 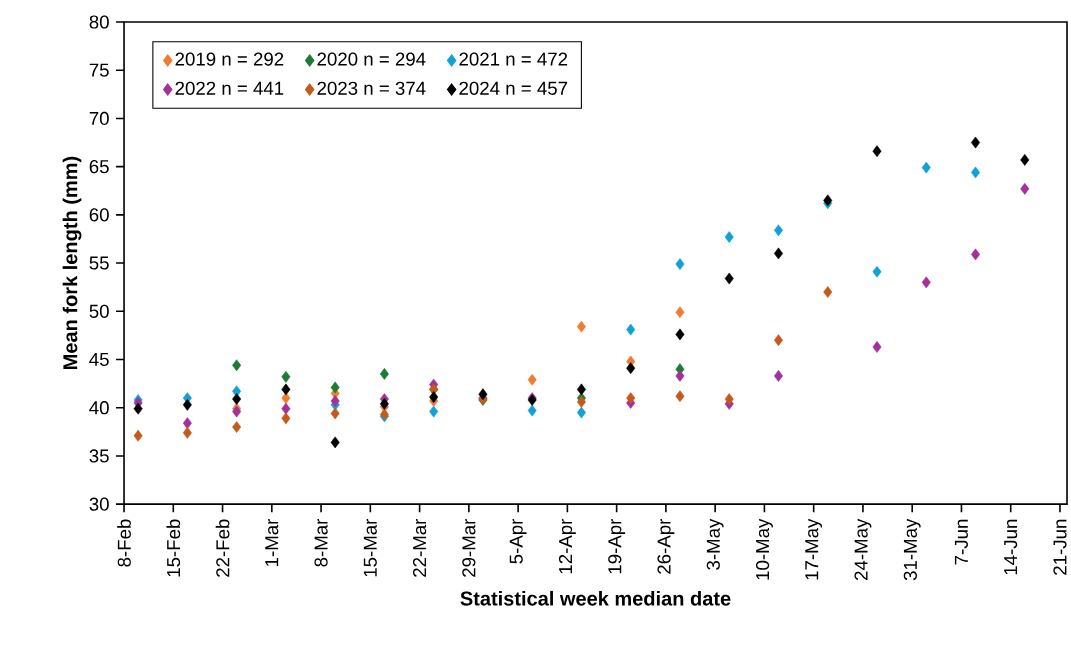 I want to click on y-tick-label: 55, so click(x=99, y=263).